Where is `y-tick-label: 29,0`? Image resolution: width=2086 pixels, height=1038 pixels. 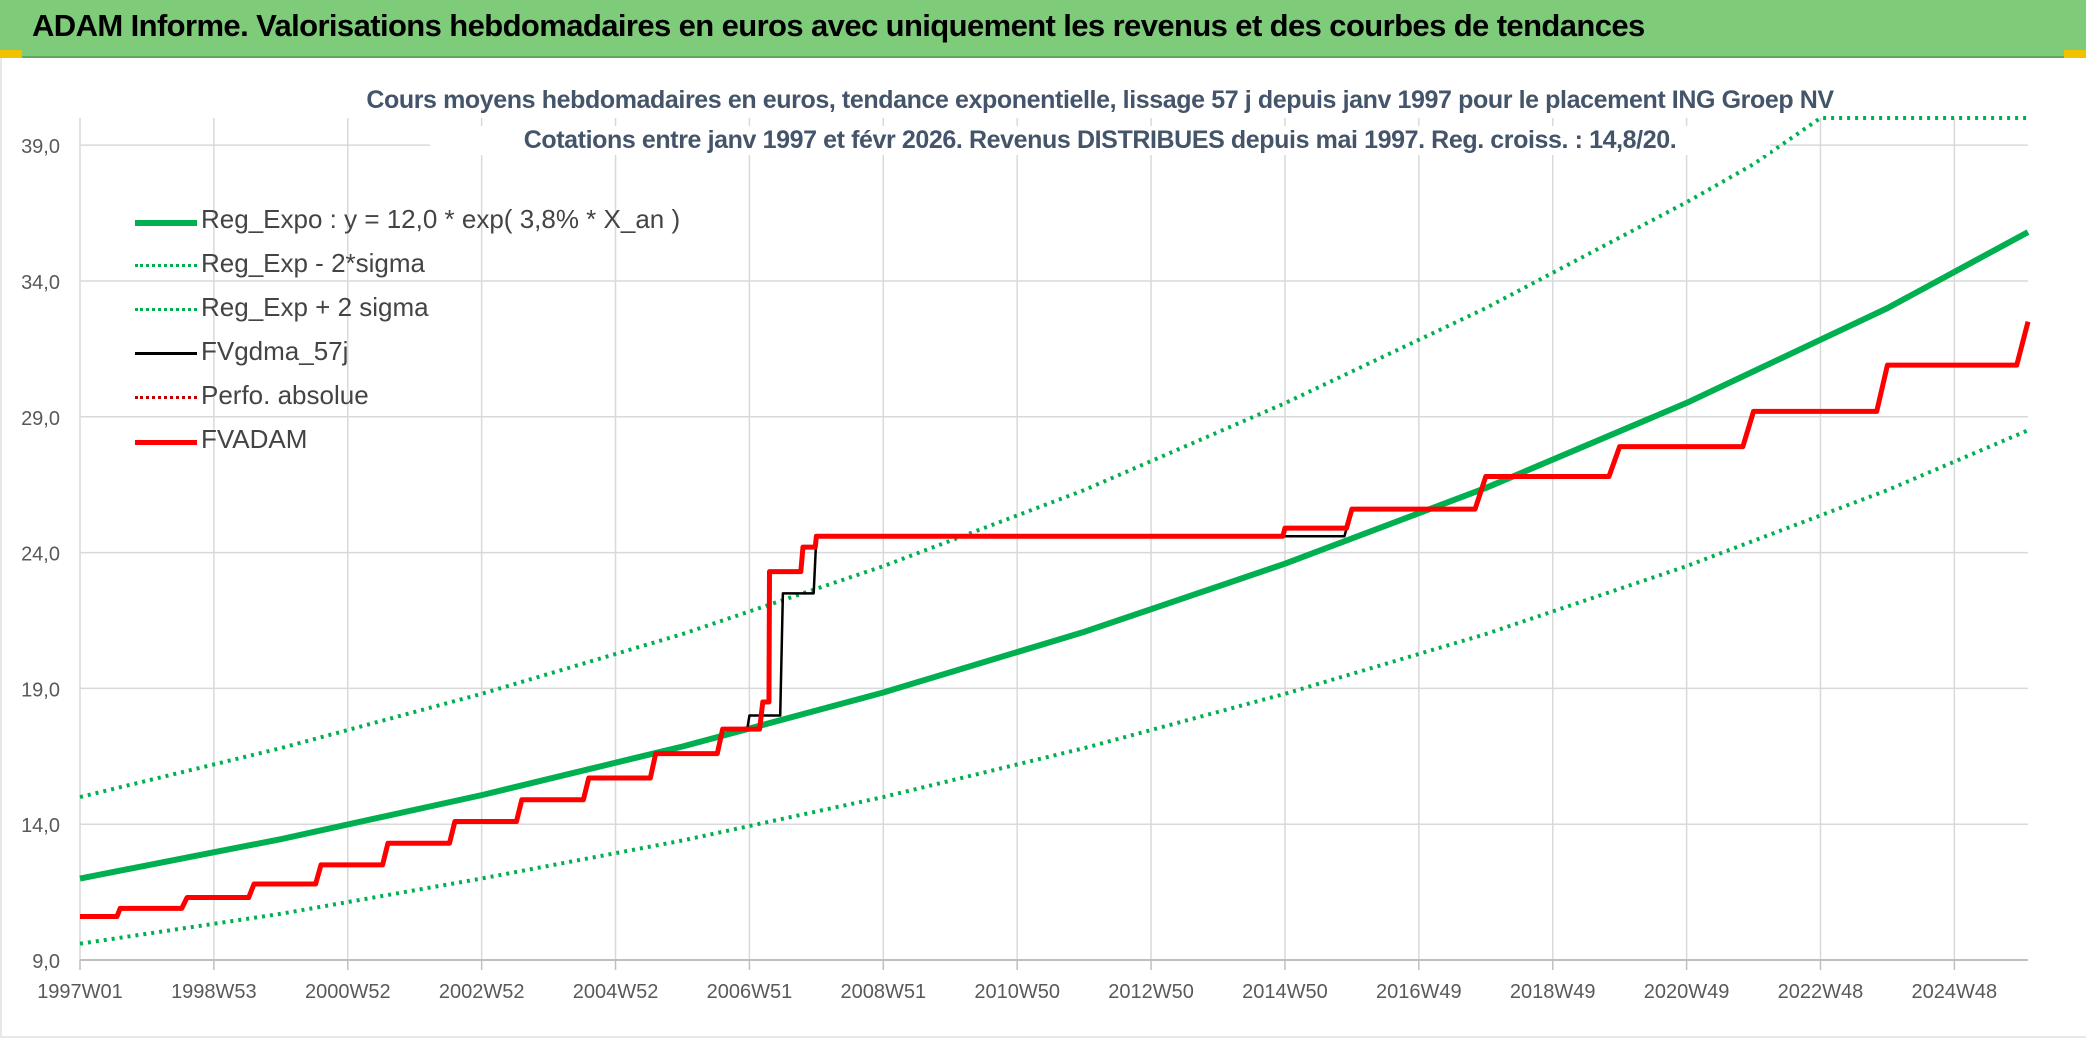
y-tick-label: 29,0 is located at coordinates (40, 419).